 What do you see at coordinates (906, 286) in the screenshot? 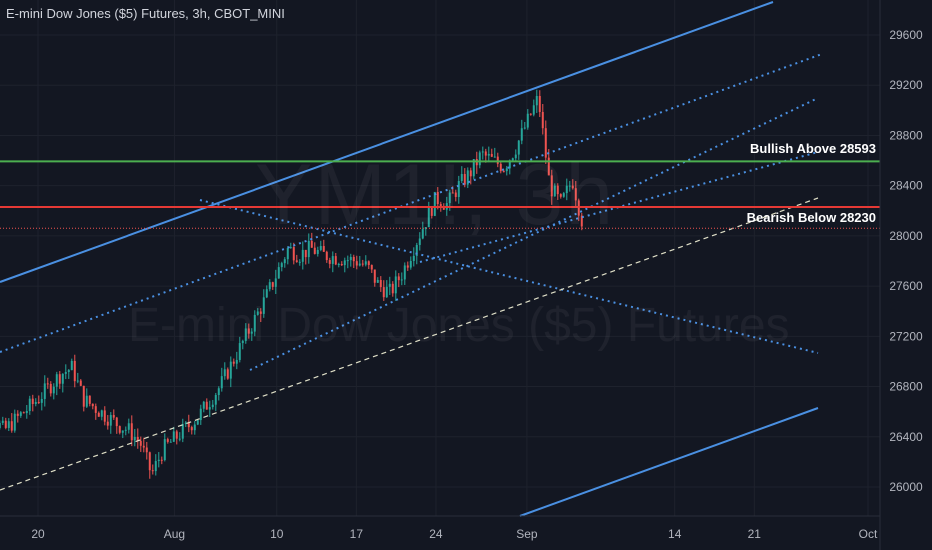
I see `y-tick-label: 27600` at bounding box center [906, 286].